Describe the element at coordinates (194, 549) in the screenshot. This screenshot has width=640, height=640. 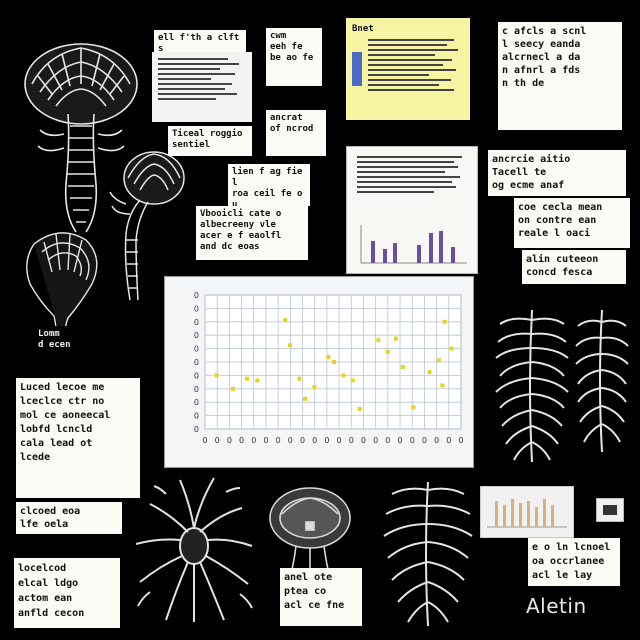
I see `neuron-specimen-bottom-left` at that location.